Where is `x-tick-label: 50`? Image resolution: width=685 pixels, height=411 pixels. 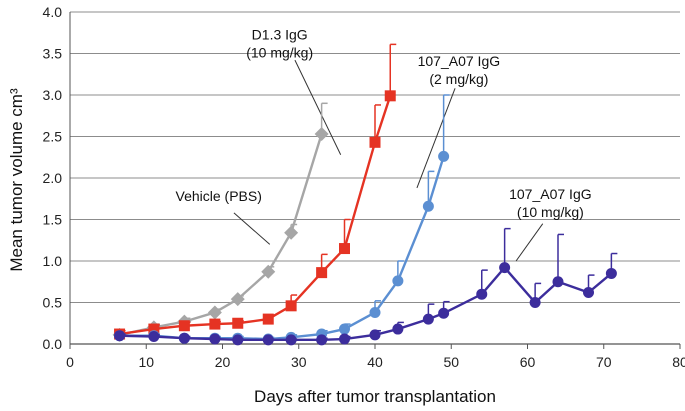 x-tick-label: 50 is located at coordinates (451, 362).